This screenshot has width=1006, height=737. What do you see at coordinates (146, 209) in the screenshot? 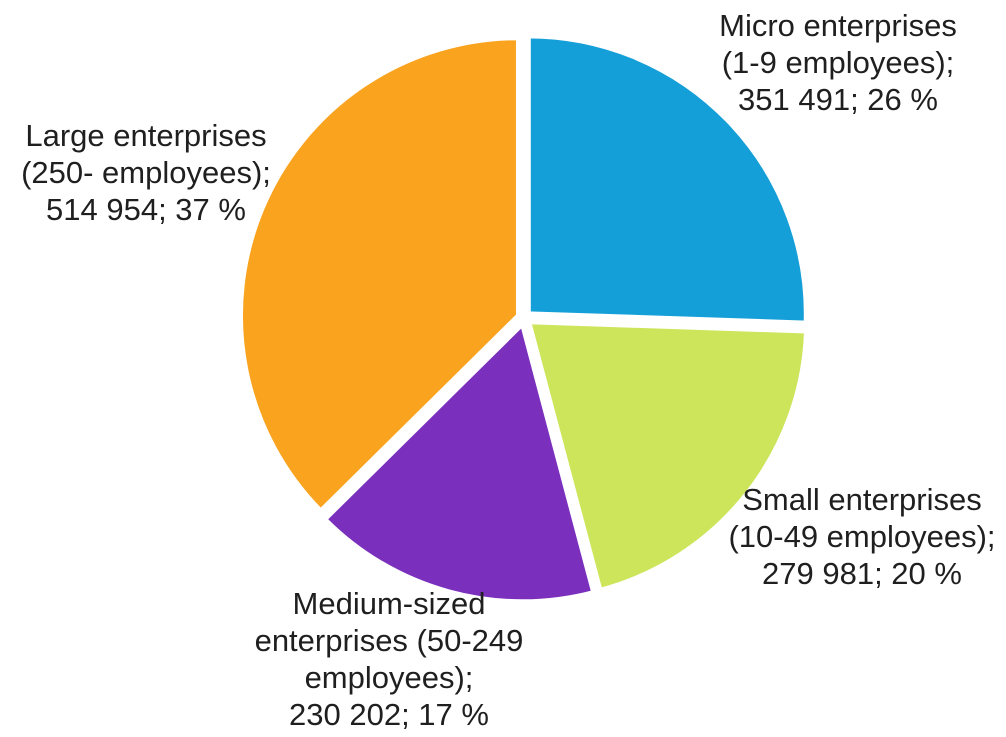
I see `slice-label-line: 514 954; 37 %` at bounding box center [146, 209].